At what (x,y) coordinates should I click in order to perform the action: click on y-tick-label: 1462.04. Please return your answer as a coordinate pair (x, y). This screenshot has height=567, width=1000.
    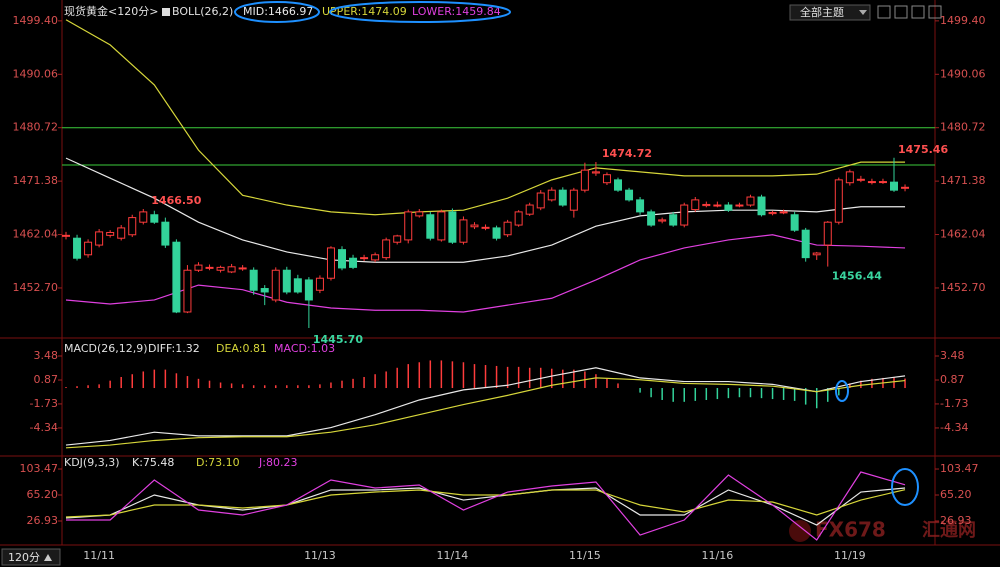
    Looking at the image, I should click on (963, 234).